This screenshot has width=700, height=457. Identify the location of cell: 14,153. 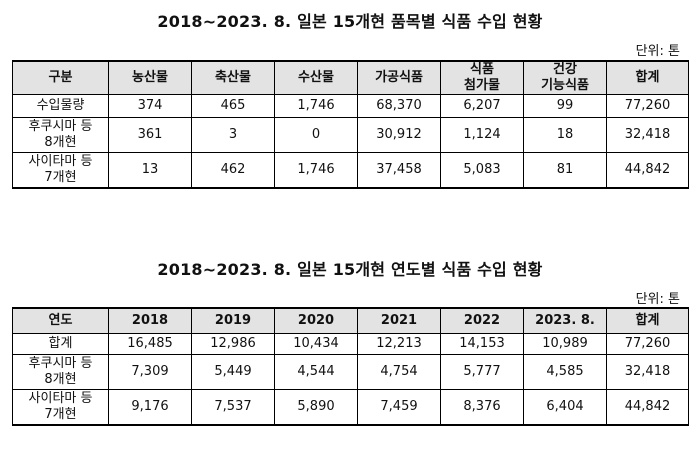
(482, 344).